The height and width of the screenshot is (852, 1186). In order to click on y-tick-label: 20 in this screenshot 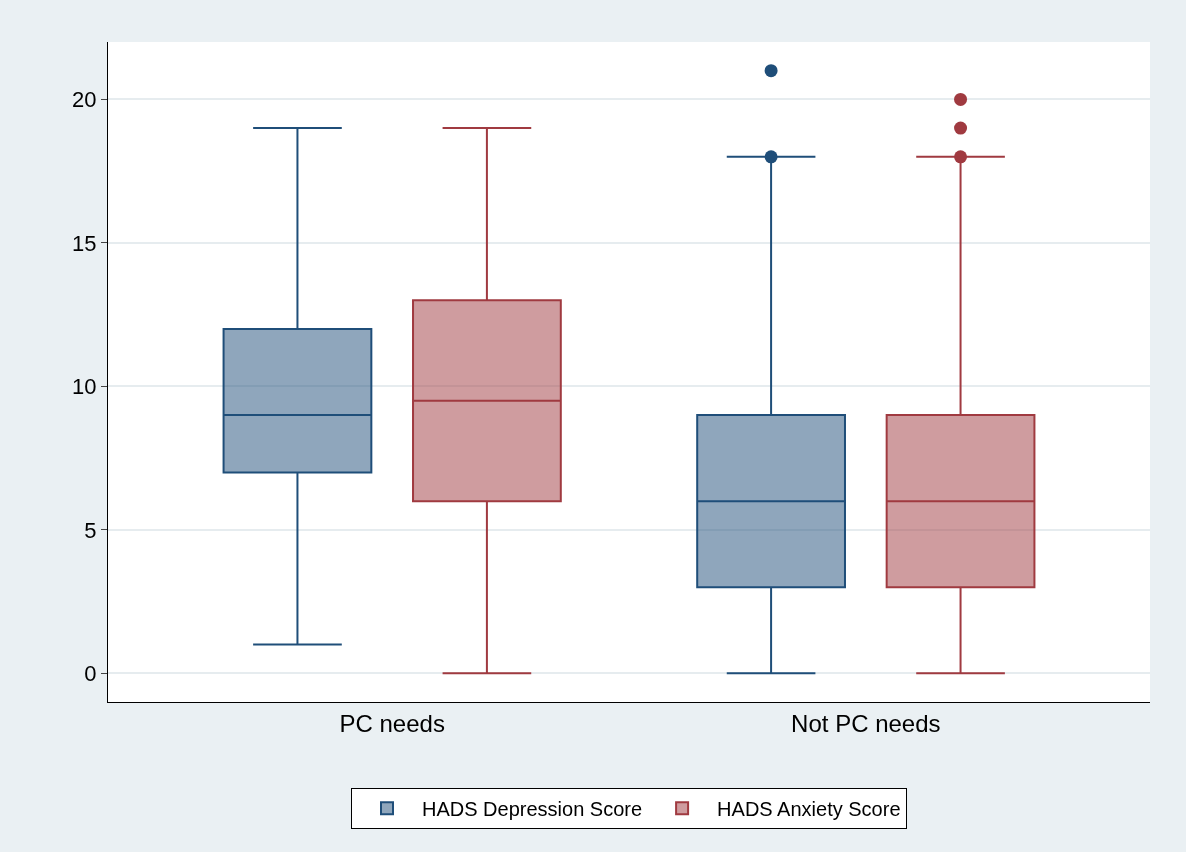, I will do `click(84, 100)`.